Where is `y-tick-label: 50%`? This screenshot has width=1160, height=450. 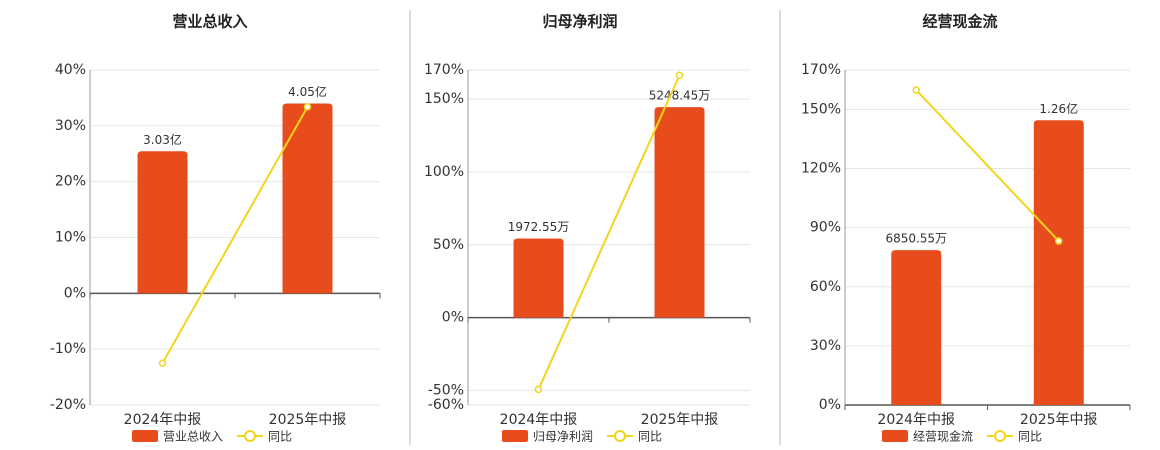
y-tick-label: 50% is located at coordinates (448, 245).